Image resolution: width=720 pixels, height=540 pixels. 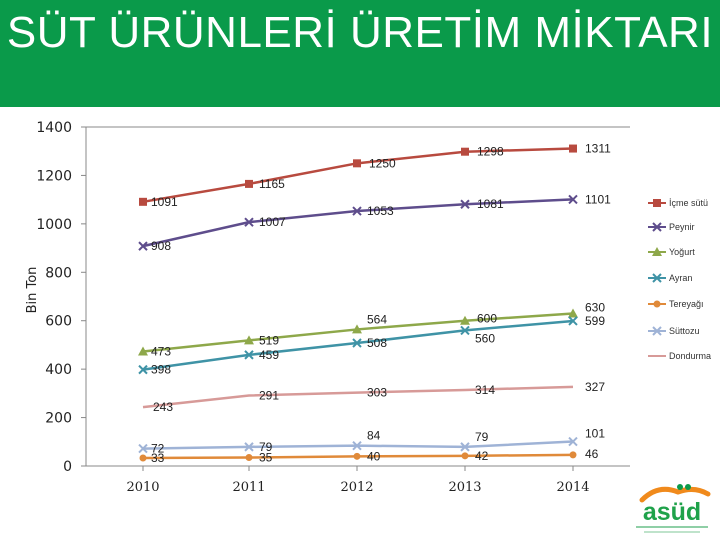 I want to click on data-label: 327, so click(x=595, y=387).